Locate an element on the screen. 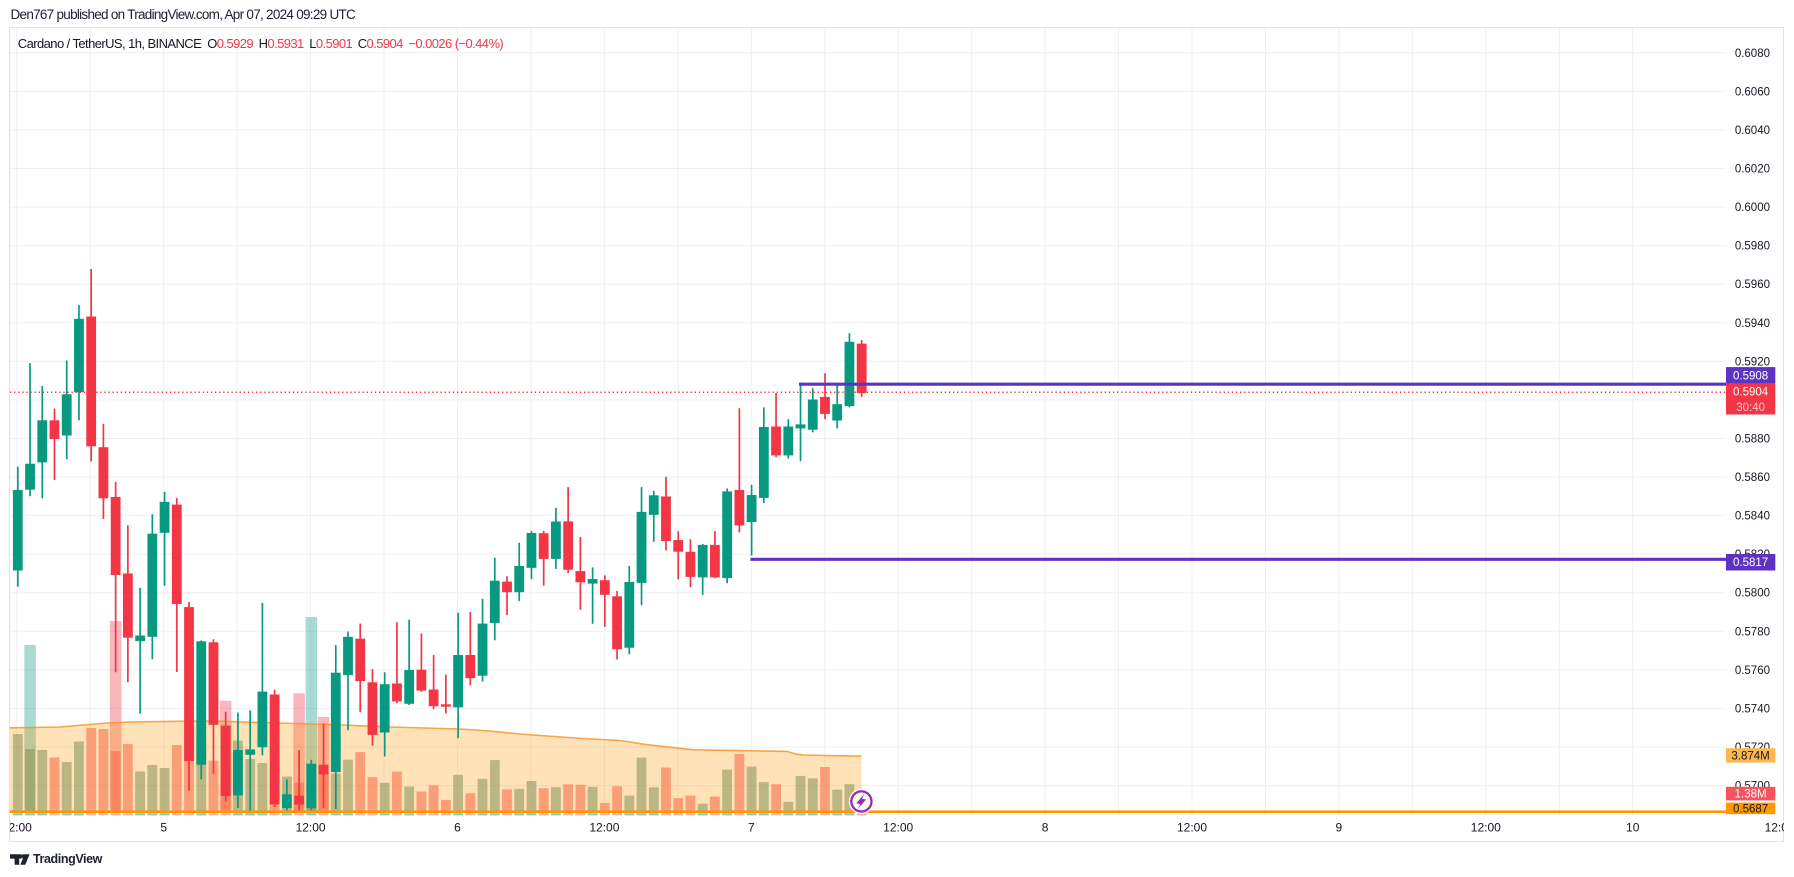 The height and width of the screenshot is (877, 1794). svg-text: 6 is located at coordinates (457, 828).